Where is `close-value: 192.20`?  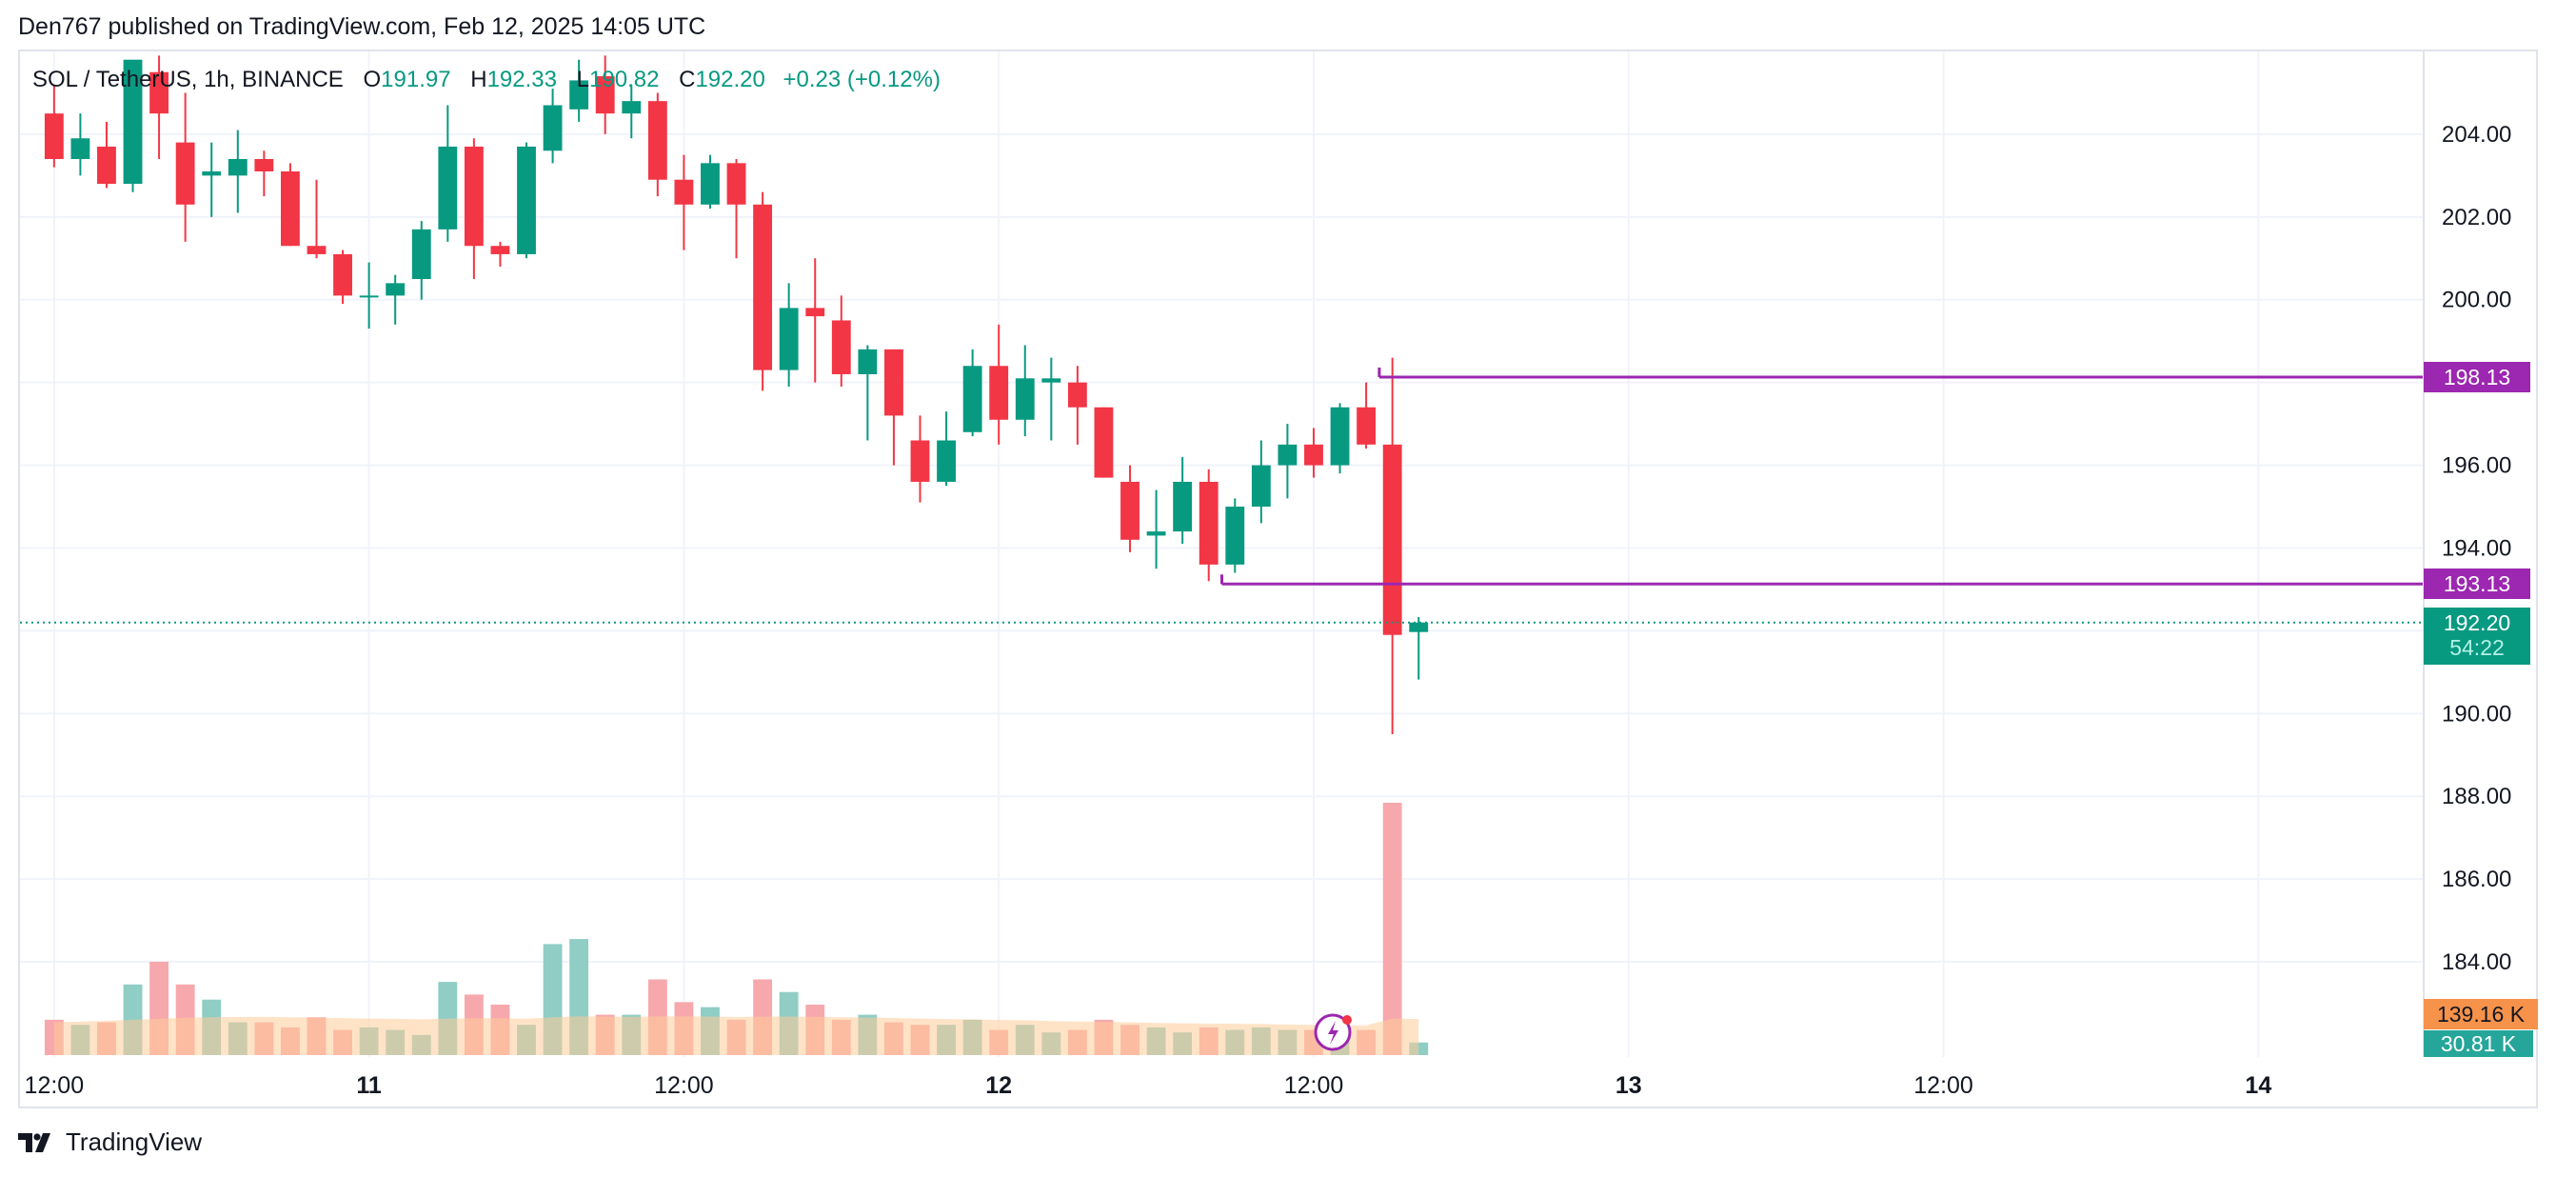 close-value: 192.20 is located at coordinates (730, 79).